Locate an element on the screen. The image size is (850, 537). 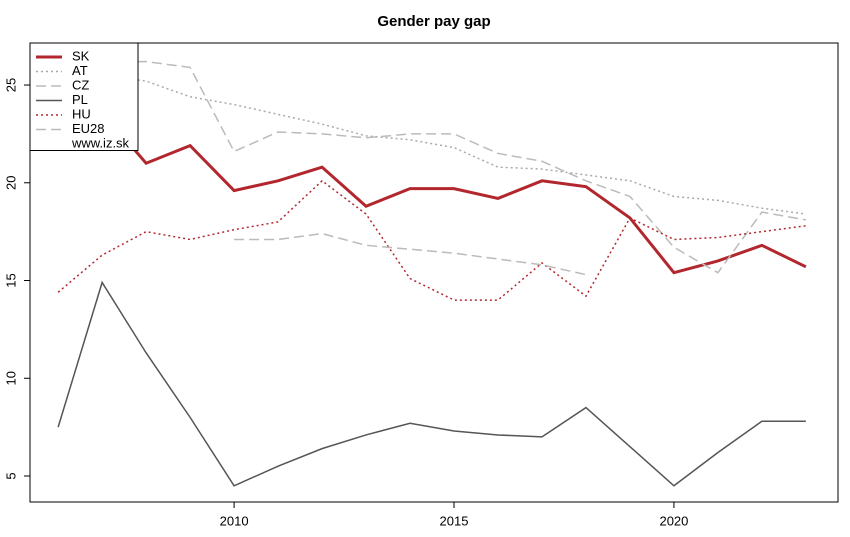
y-tick-label: 20 is located at coordinates (10, 183).